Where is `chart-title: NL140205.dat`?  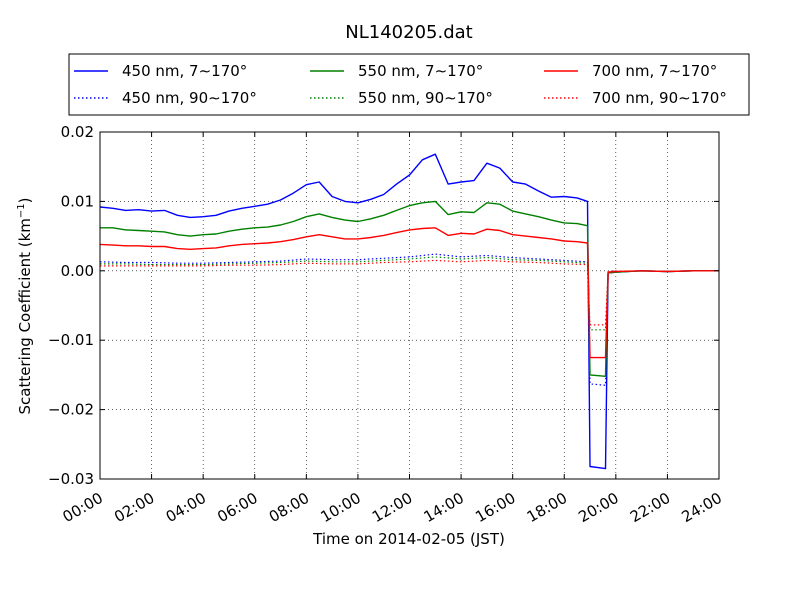 chart-title: NL140205.dat is located at coordinates (408, 32).